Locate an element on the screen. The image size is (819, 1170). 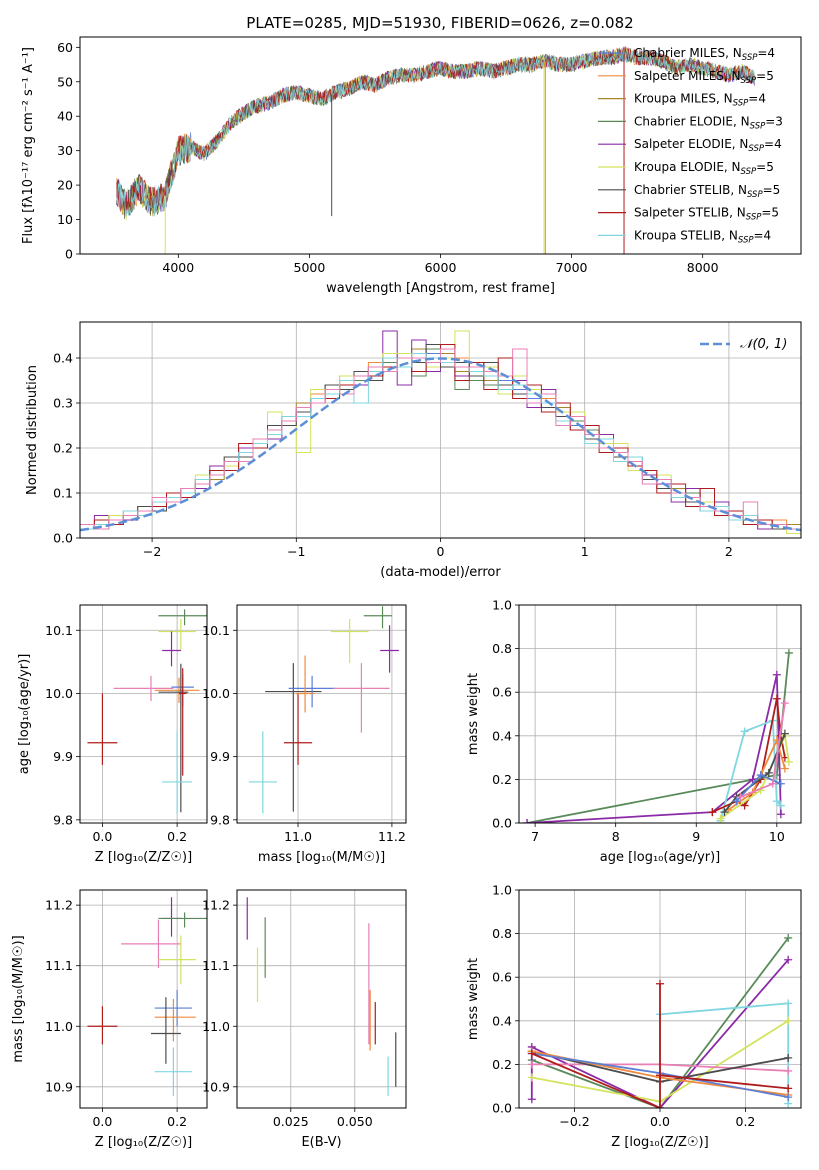
gaussian-curve is located at coordinates (440, 444).